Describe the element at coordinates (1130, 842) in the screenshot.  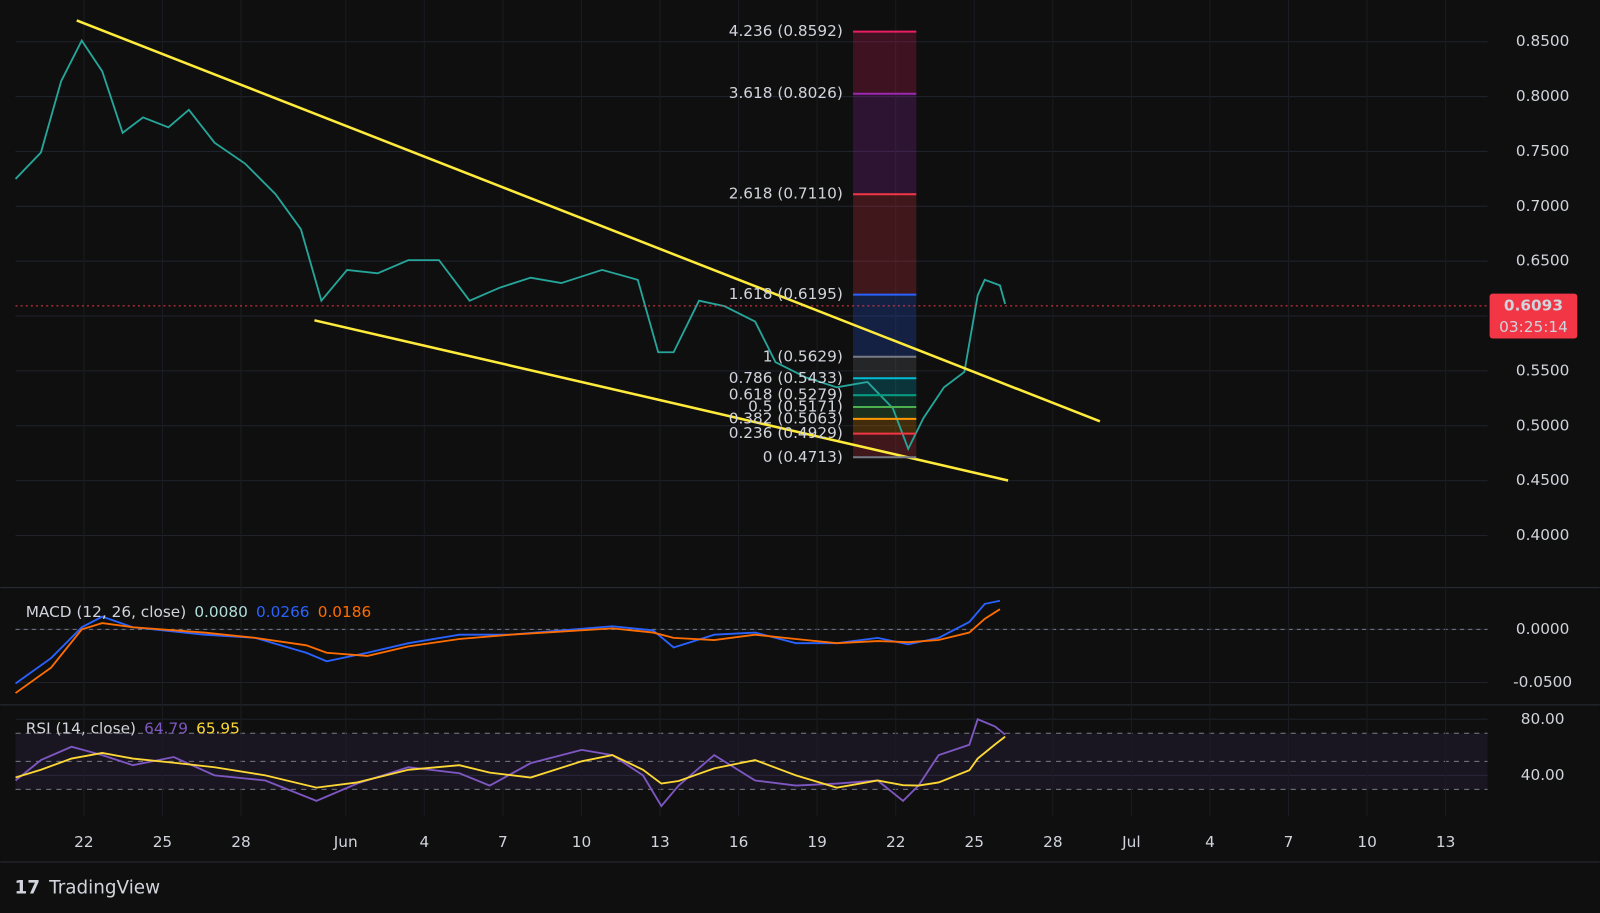
I see `x-tick-label: Jul` at that location.